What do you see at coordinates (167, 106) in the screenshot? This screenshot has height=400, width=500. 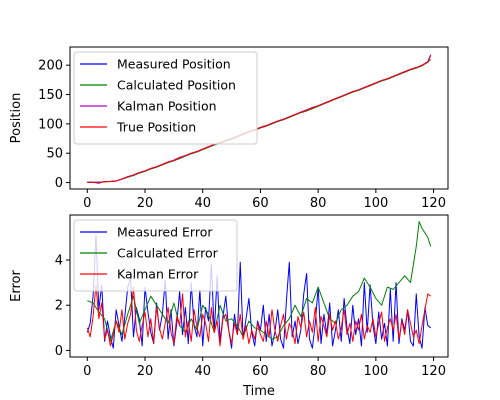 I see `legend-entry: Kalman Position` at bounding box center [167, 106].